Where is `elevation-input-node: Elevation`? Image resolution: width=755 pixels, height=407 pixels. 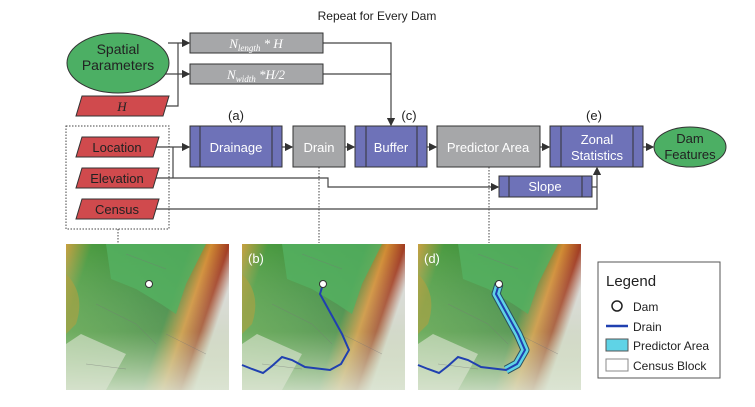
elevation-input-node: Elevation is located at coordinates (117, 178).